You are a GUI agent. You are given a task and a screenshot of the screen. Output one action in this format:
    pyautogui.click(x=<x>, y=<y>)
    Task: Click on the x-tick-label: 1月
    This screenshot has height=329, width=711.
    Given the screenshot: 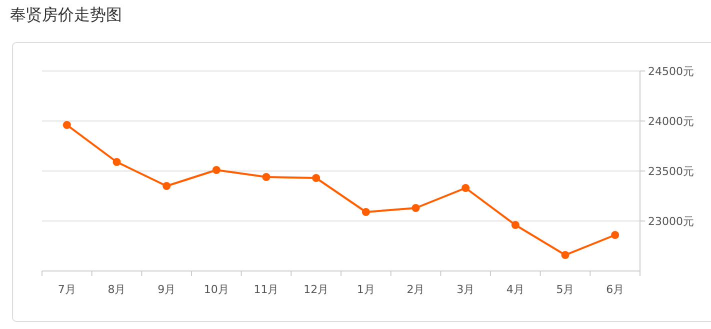 What is the action you would take?
    pyautogui.click(x=365, y=289)
    